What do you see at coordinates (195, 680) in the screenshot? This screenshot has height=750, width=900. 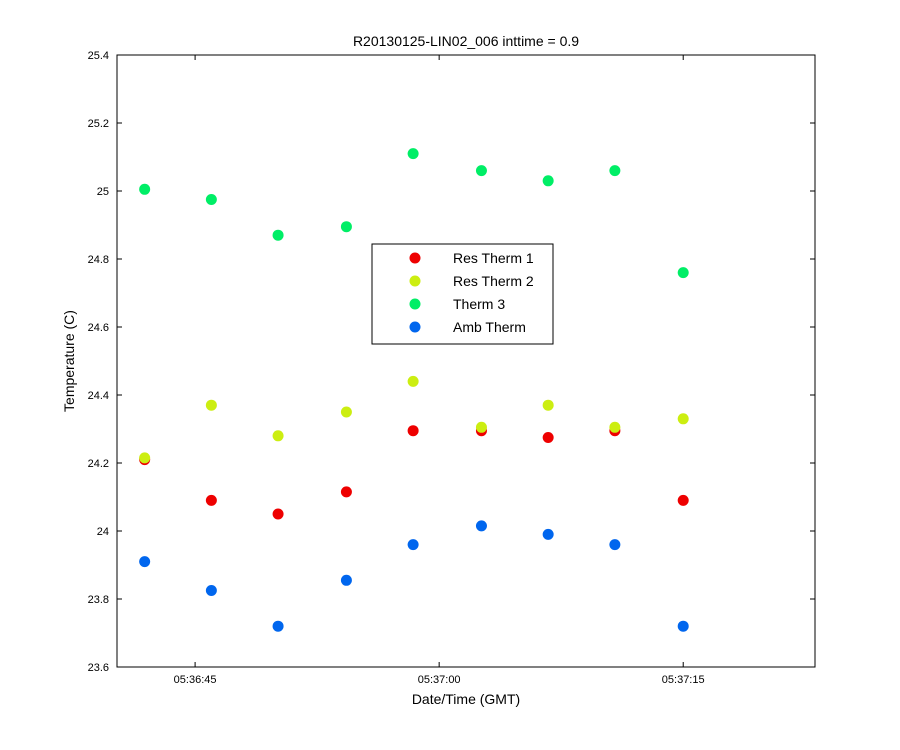 I see `x-tick-label: 05:36:45` at bounding box center [195, 680].